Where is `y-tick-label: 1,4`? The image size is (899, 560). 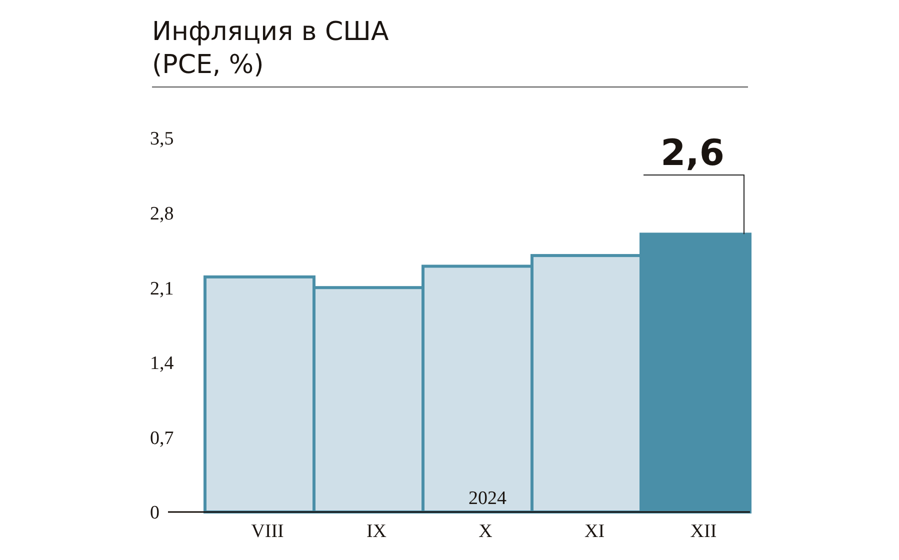
y-tick-label: 1,4 is located at coordinates (162, 363).